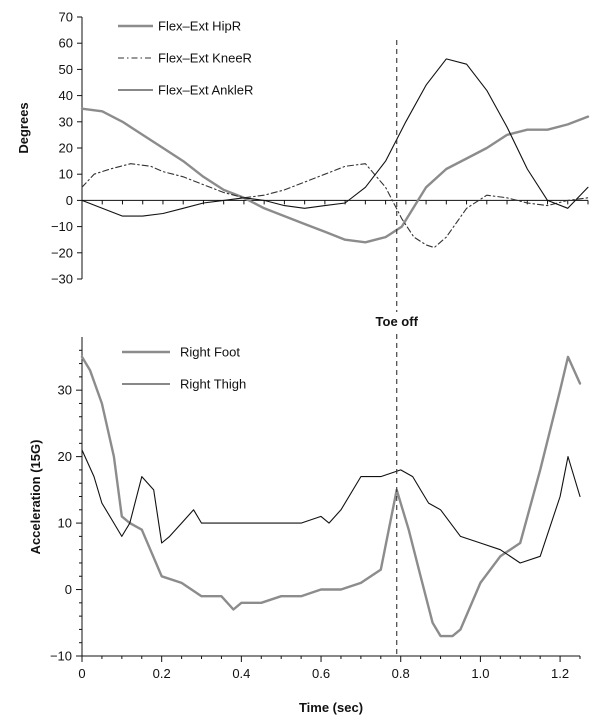  I want to click on top-y-tick-label: 70, so click(66, 17).